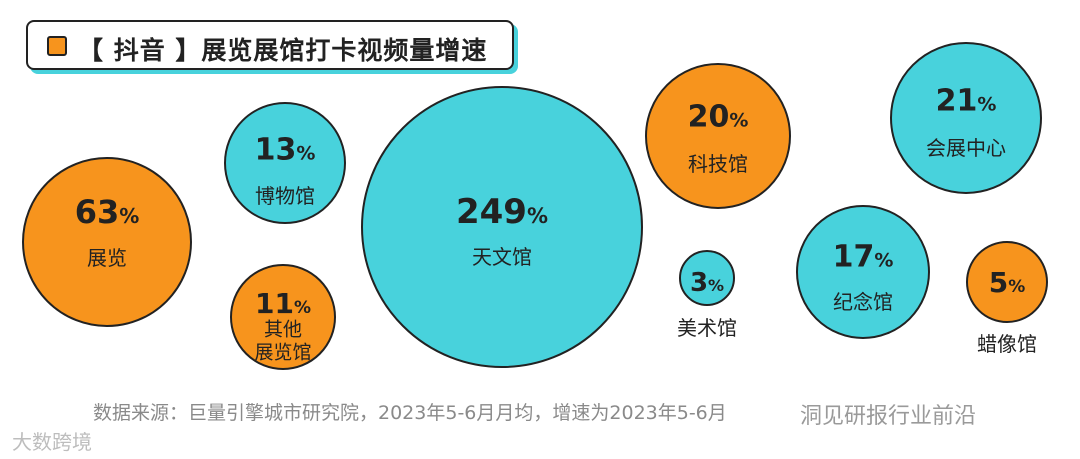  I want to click on bubble-7: 21% 会展中心, so click(966, 118).